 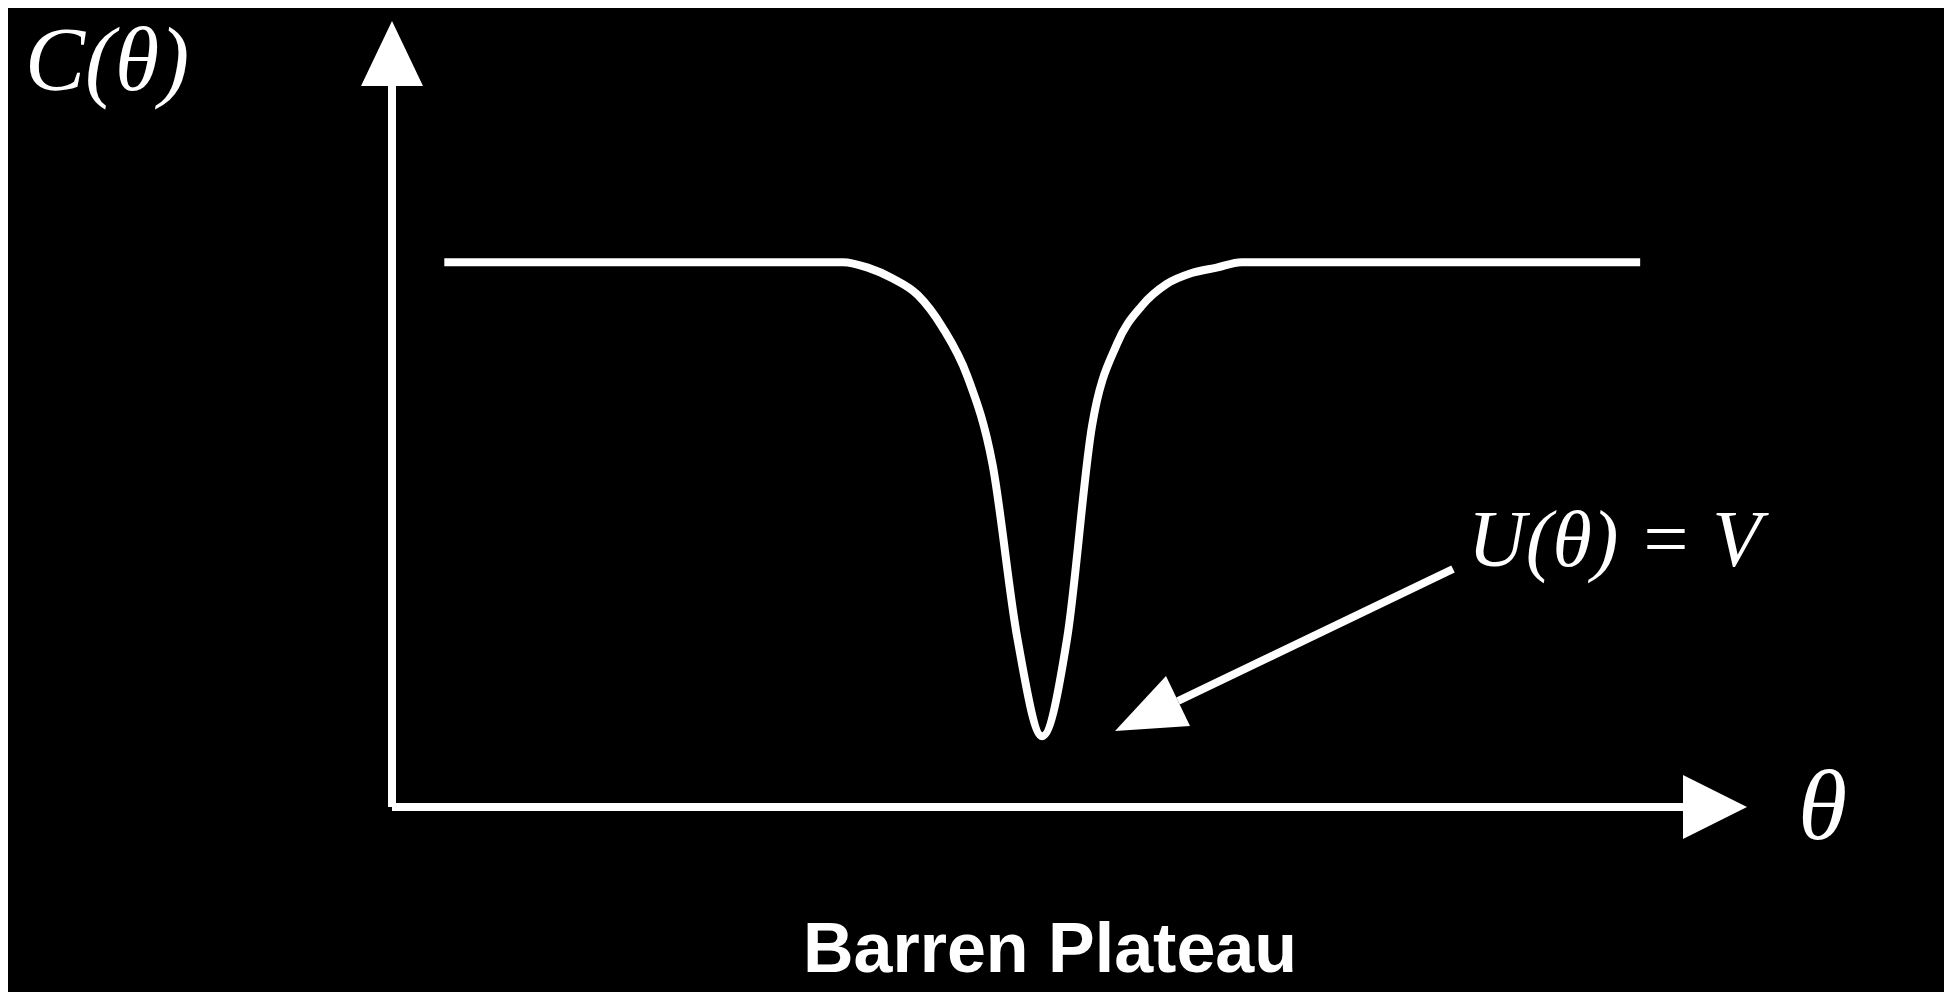 What do you see at coordinates (1823, 806) in the screenshot?
I see `x-axis-title: θ` at bounding box center [1823, 806].